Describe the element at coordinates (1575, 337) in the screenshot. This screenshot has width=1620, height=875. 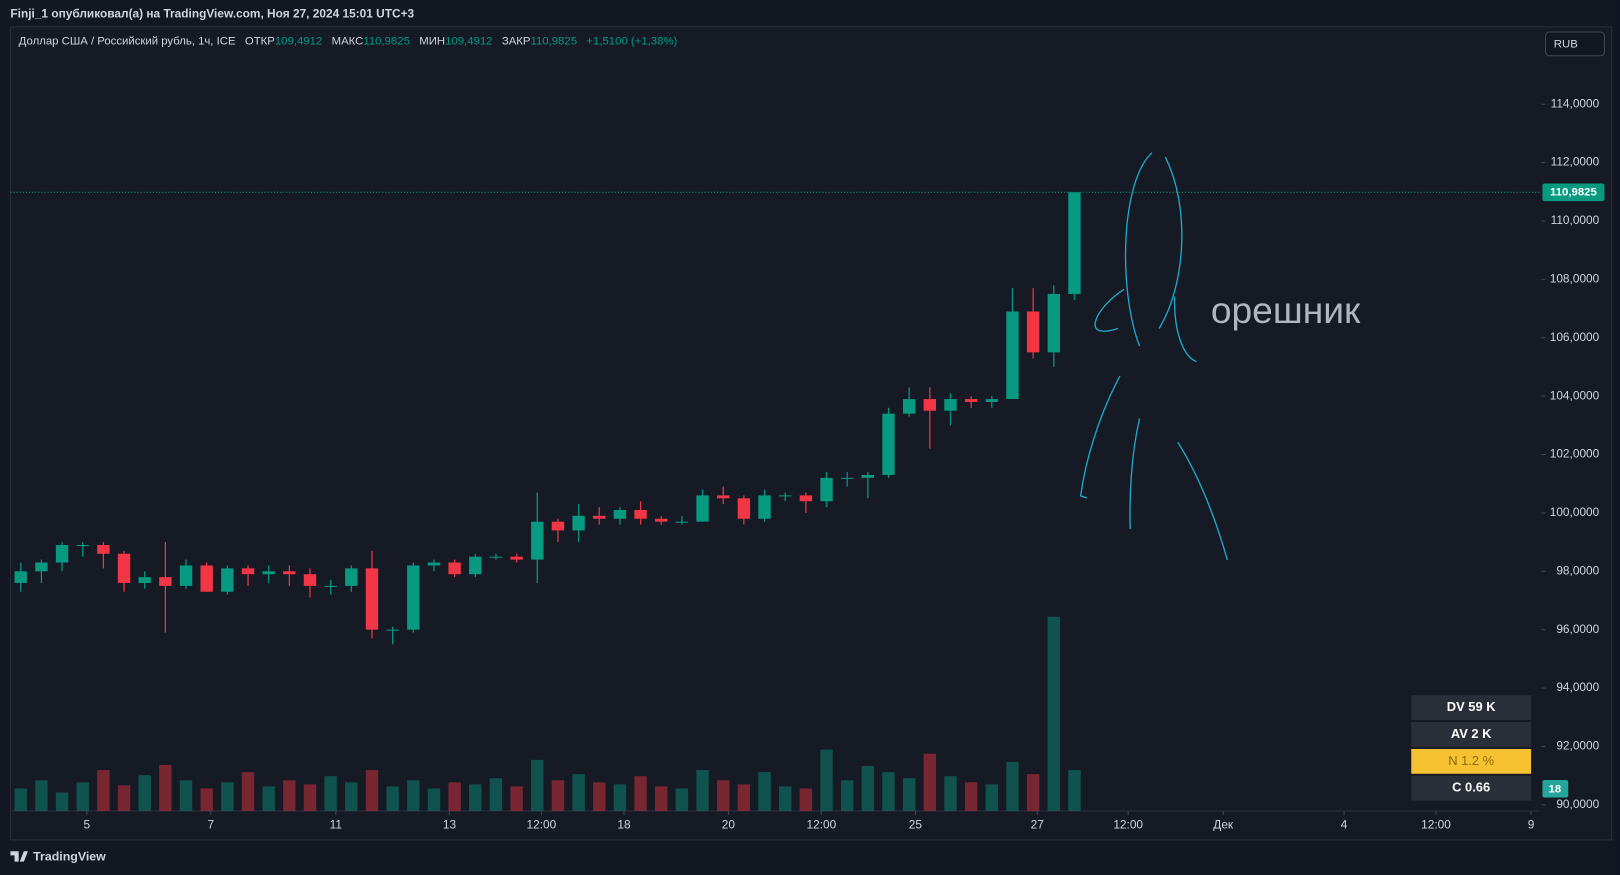
I see `y-tick-label: 106,0000` at that location.